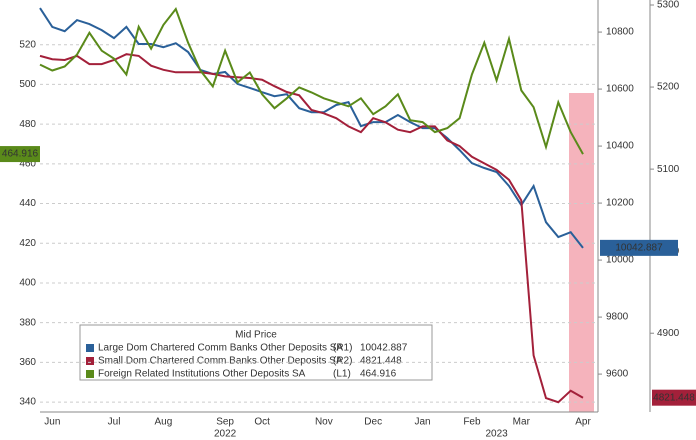 The width and height of the screenshot is (696, 440). I want to click on y2-tick-label: 9600, so click(617, 374).